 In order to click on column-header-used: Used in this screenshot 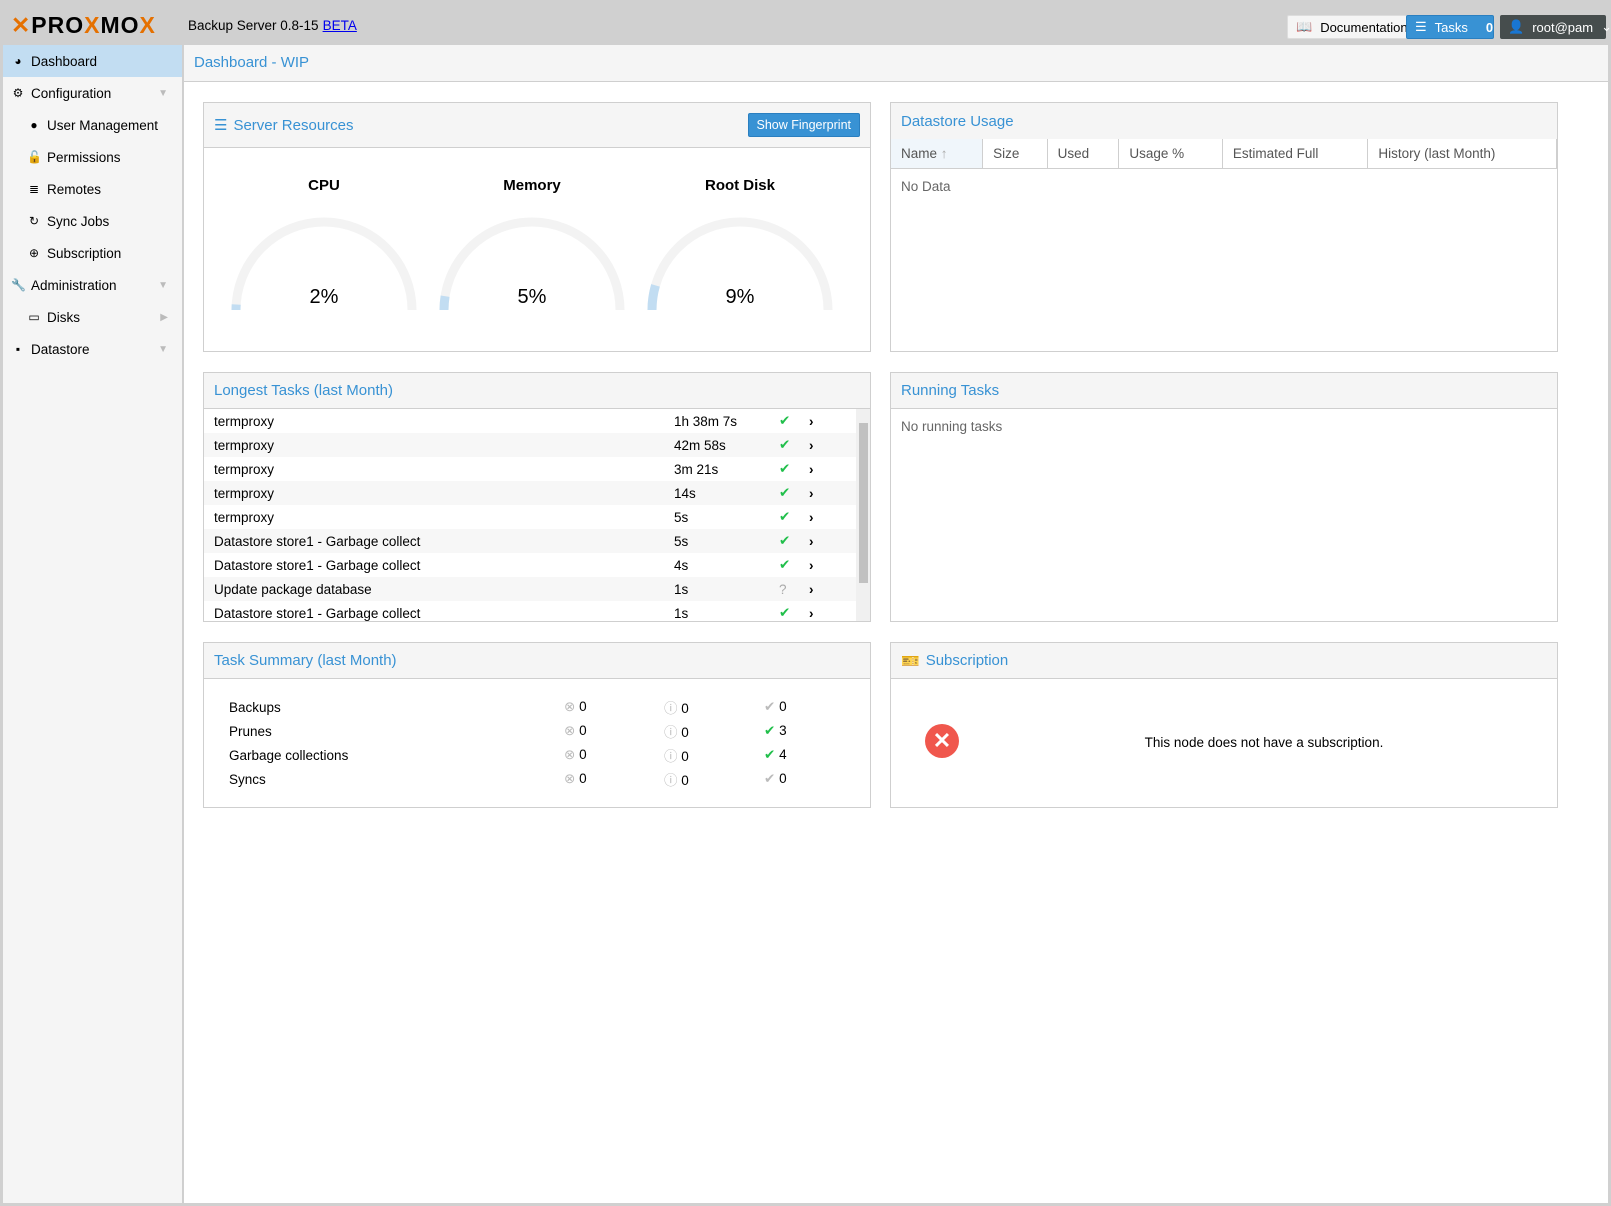, I will do `click(1083, 154)`.